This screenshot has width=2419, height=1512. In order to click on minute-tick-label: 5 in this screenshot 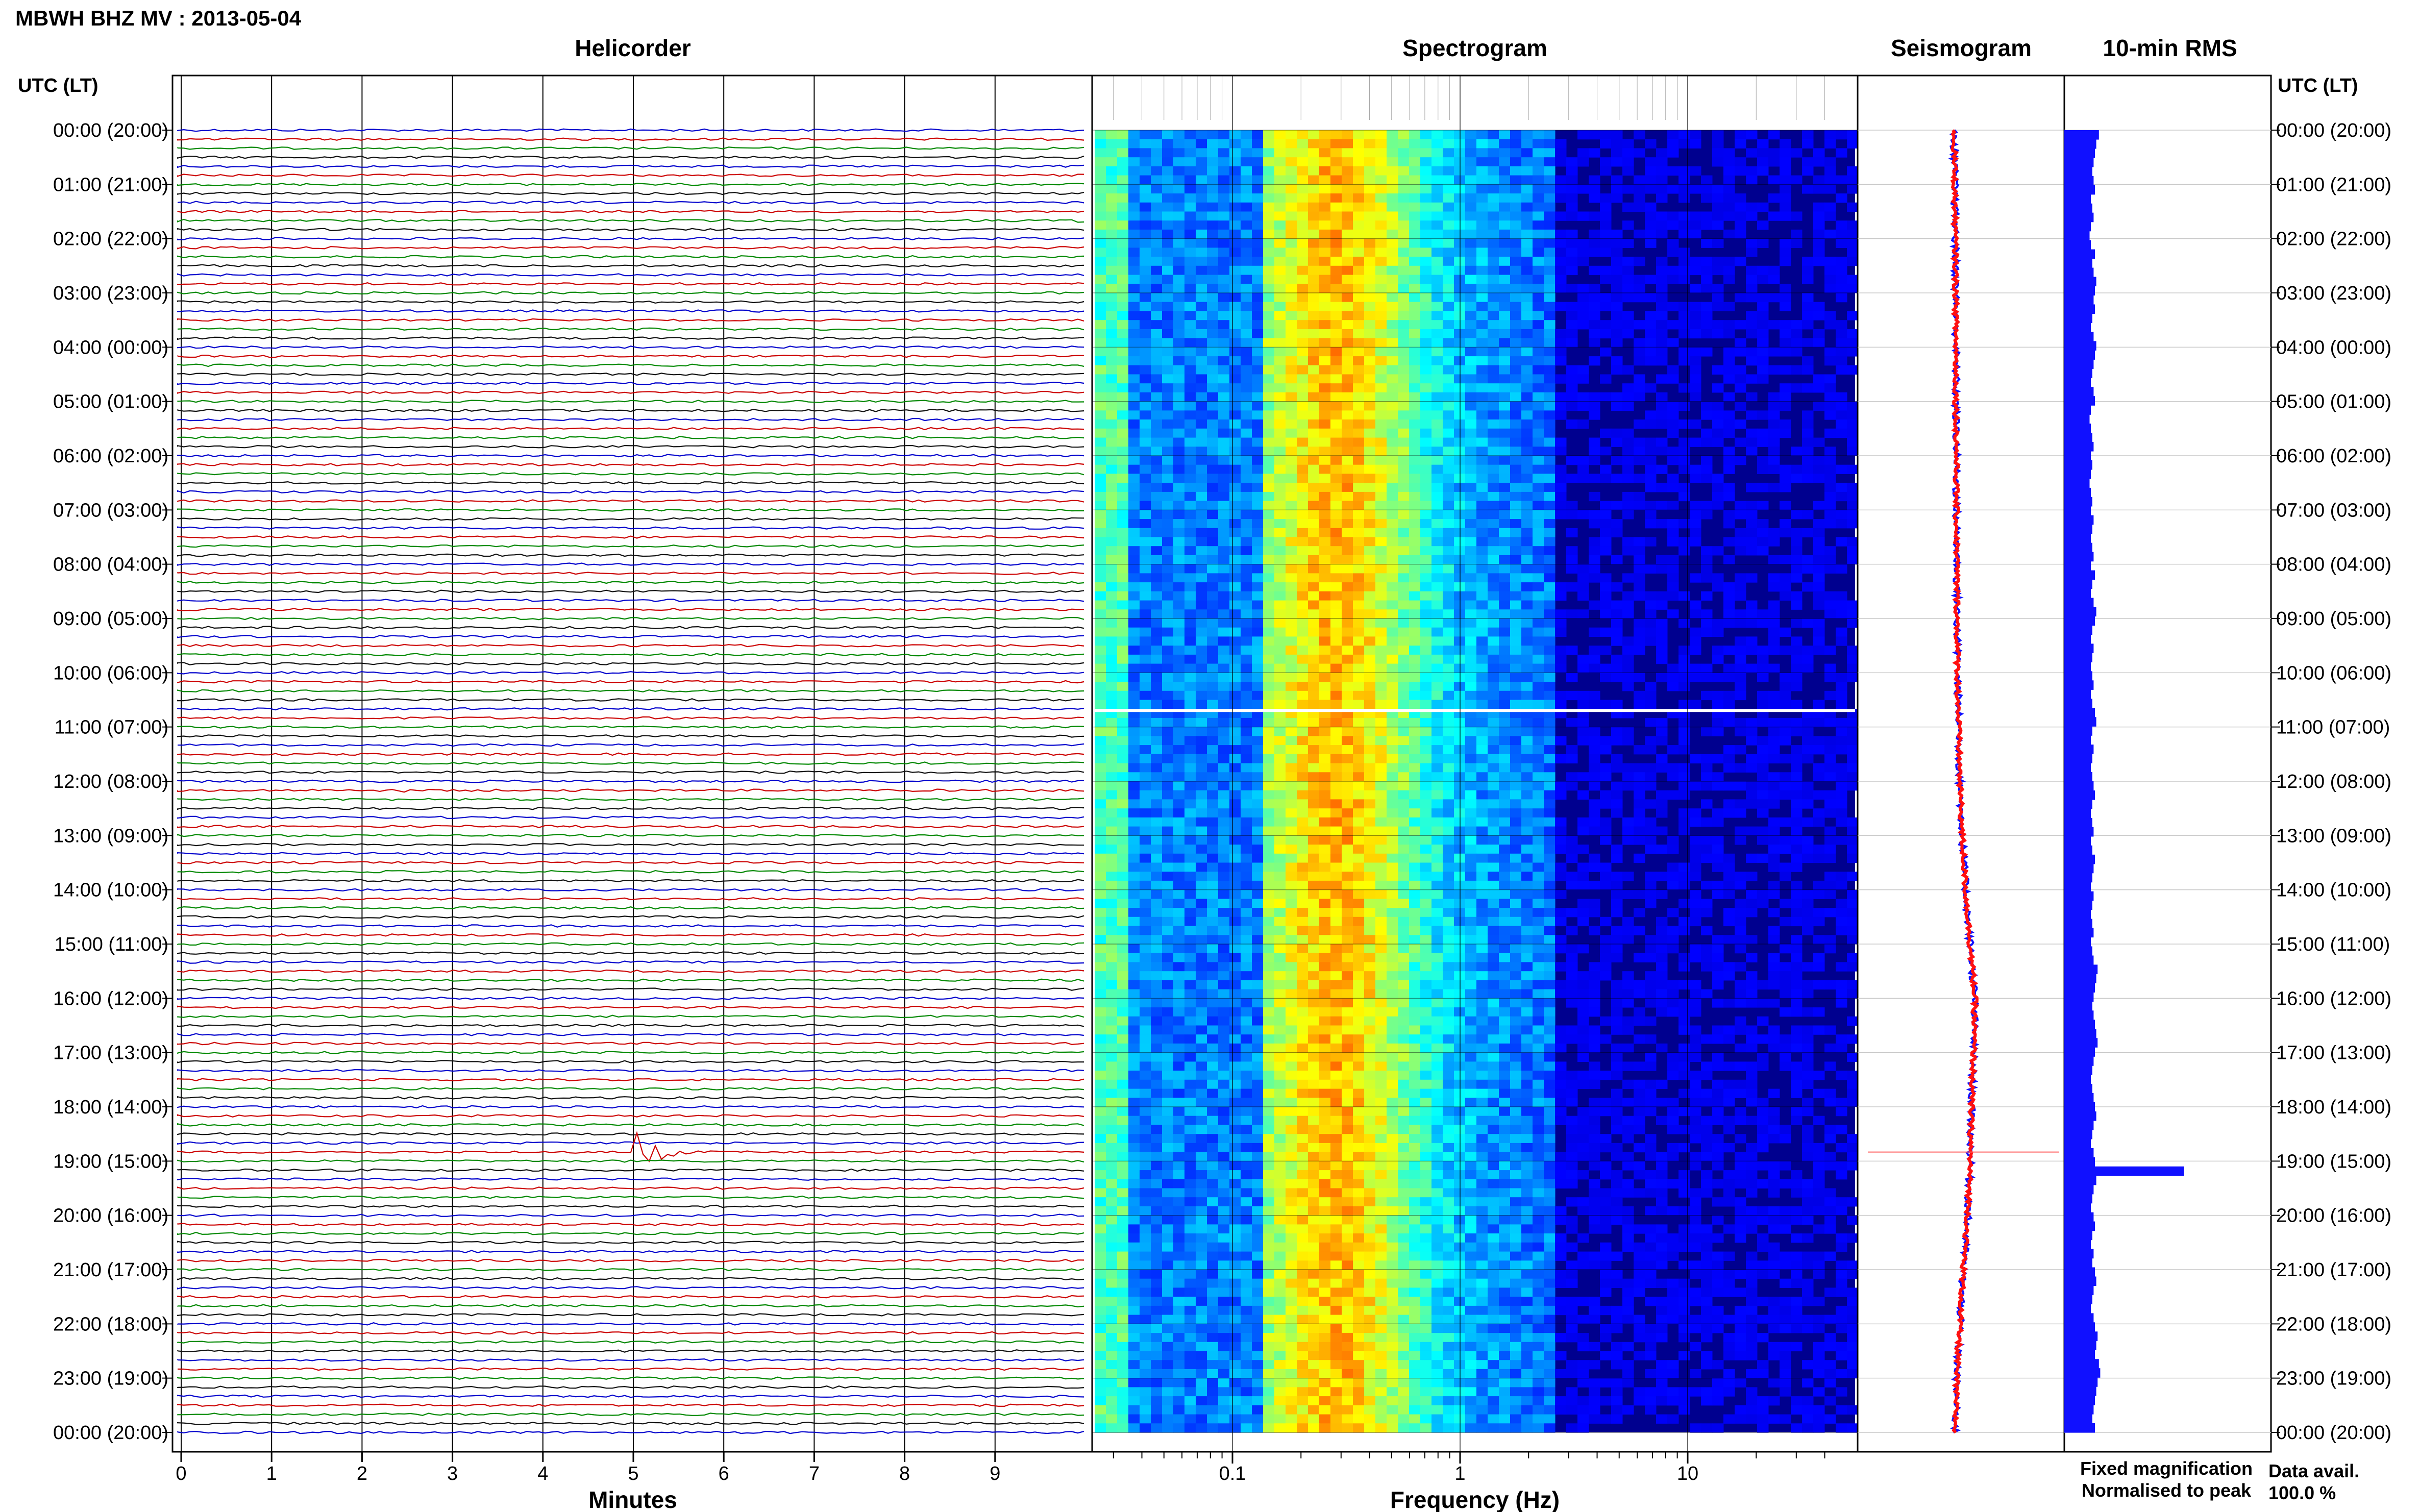, I will do `click(633, 1473)`.